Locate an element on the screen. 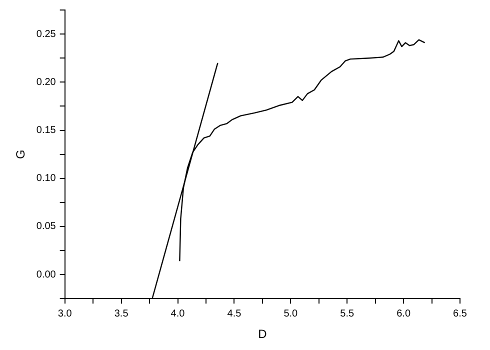  x-tick-label: 4.0 is located at coordinates (178, 314).